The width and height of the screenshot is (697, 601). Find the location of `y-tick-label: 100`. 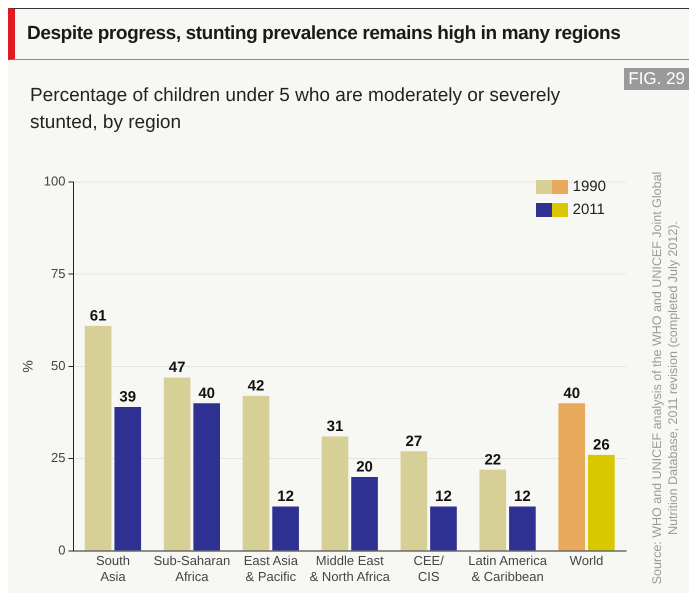

y-tick-label: 100 is located at coordinates (55, 181).